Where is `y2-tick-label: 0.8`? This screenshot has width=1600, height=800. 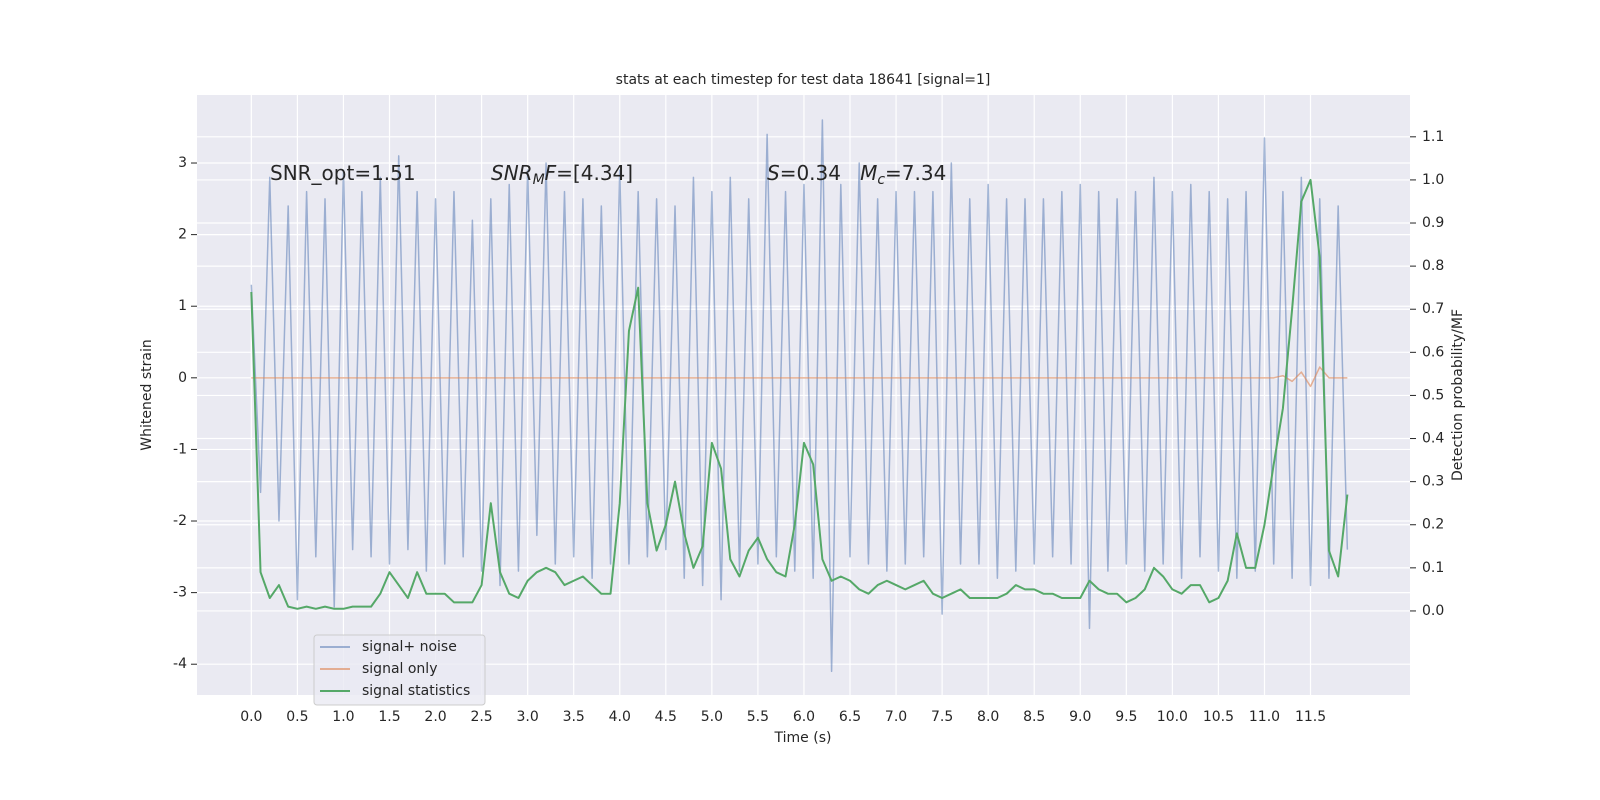 y2-tick-label: 0.8 is located at coordinates (1433, 266).